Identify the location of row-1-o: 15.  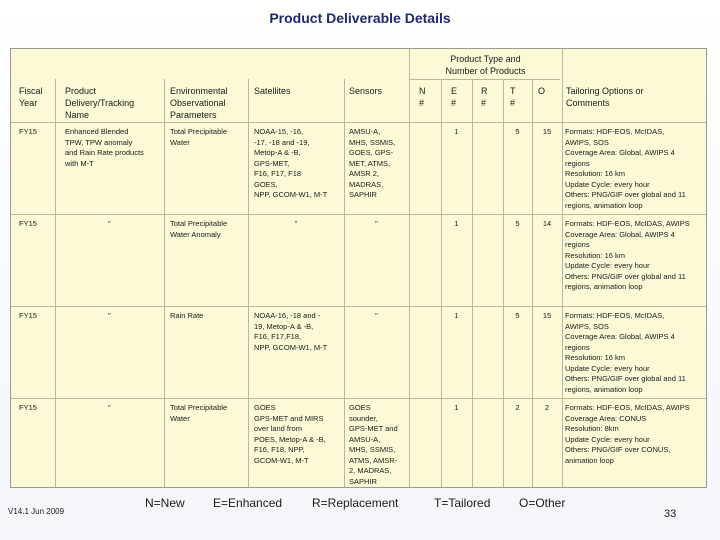
(547, 131).